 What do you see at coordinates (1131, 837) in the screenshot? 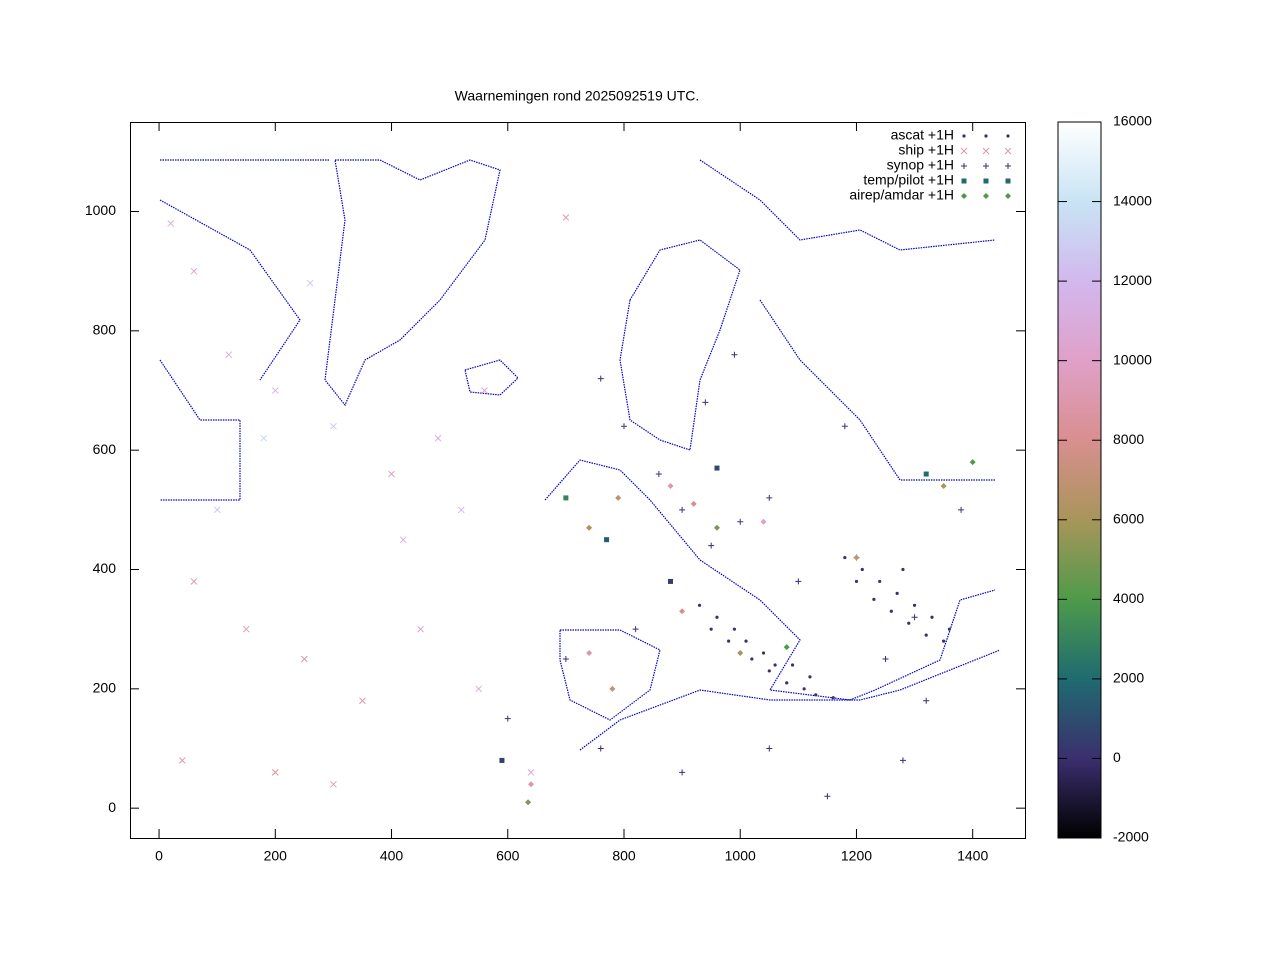
I see `colorbar-tick-label: -2000` at bounding box center [1131, 837].